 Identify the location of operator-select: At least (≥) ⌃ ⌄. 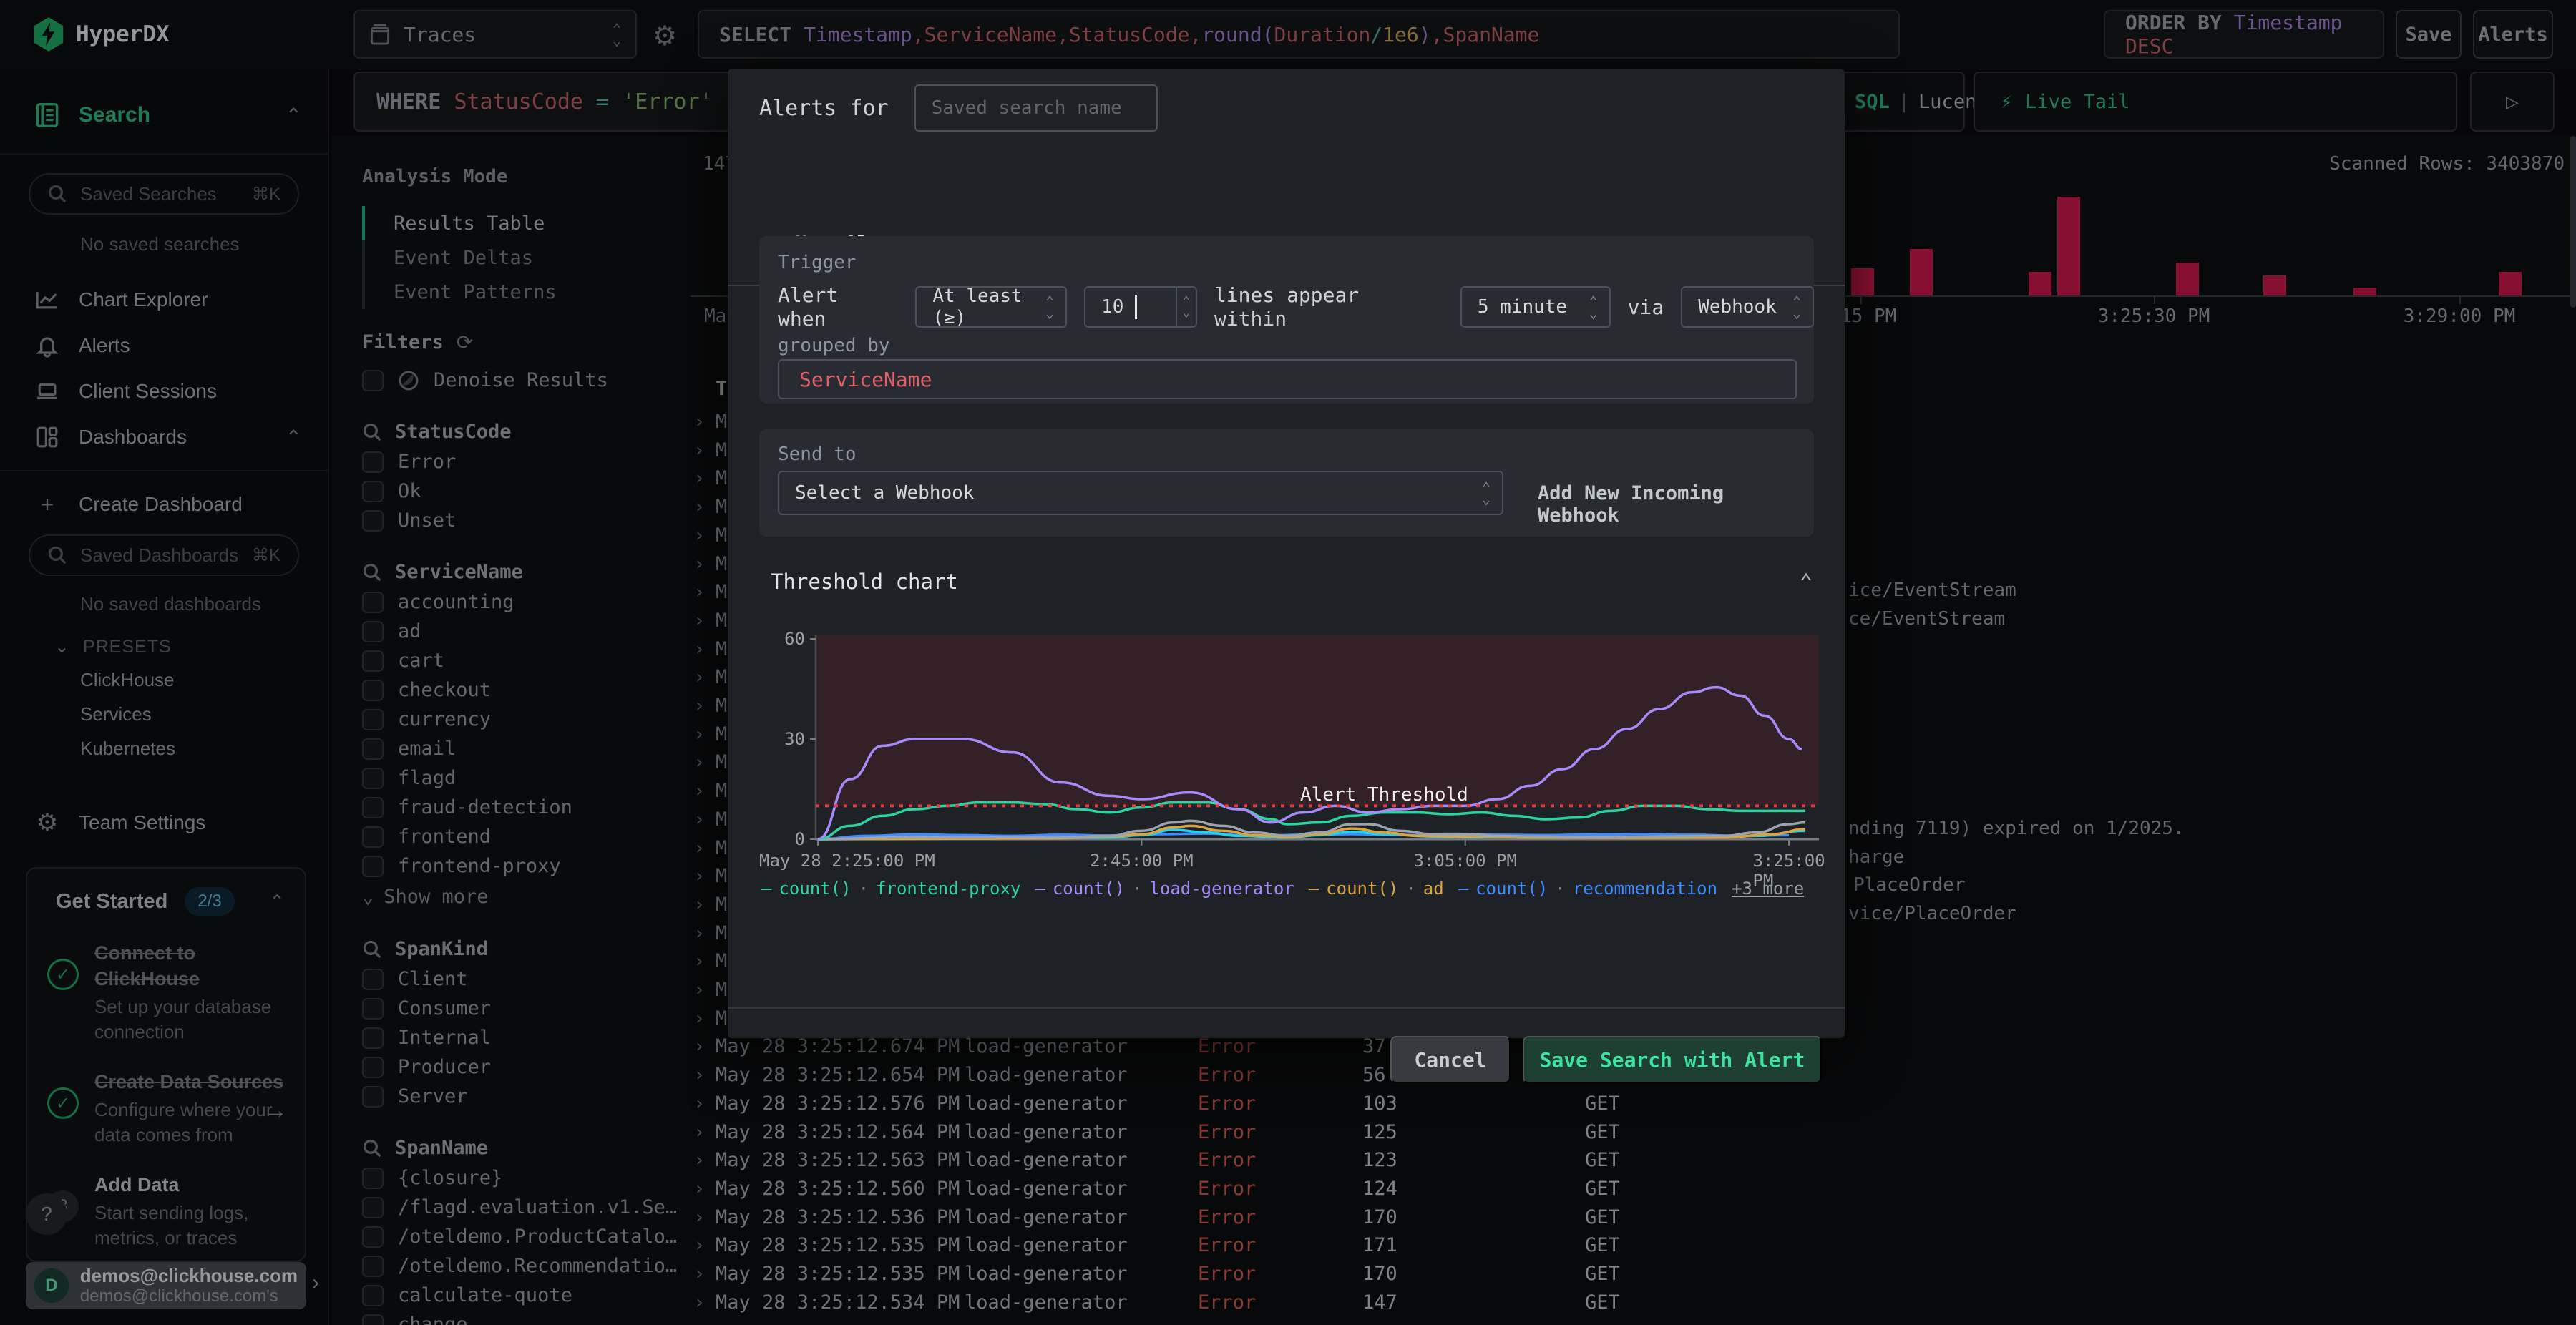
(991, 307).